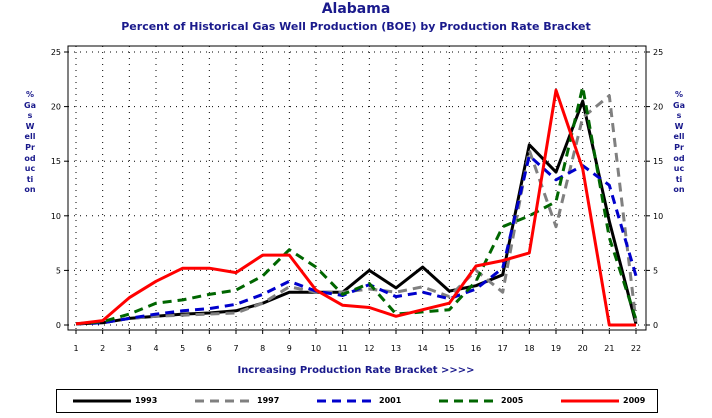  What do you see at coordinates (503, 348) in the screenshot?
I see `x-tick-label: 17` at bounding box center [503, 348].